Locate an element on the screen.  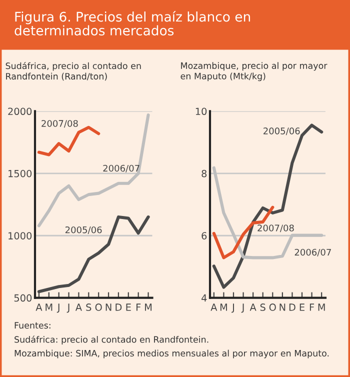
y-tick-label: 10 is located at coordinates (201, 112).